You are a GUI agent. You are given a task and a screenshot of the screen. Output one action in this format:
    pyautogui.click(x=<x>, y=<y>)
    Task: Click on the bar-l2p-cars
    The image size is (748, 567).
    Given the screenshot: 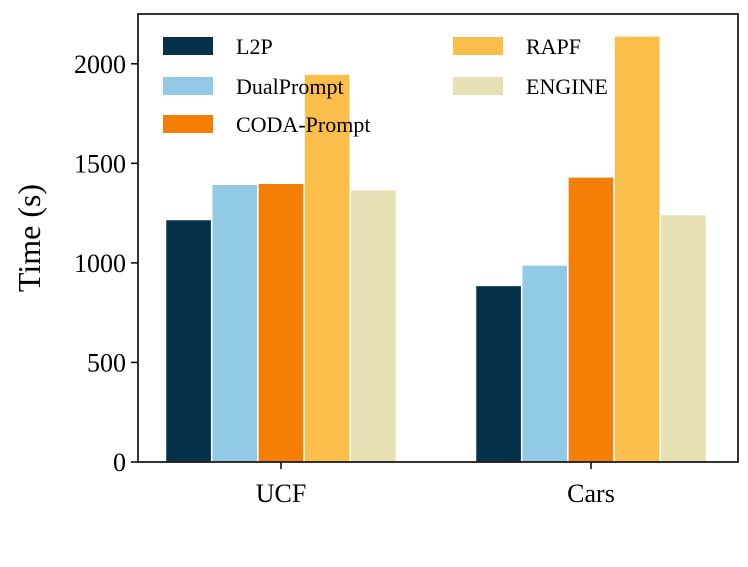 What is the action you would take?
    pyautogui.click(x=498, y=373)
    